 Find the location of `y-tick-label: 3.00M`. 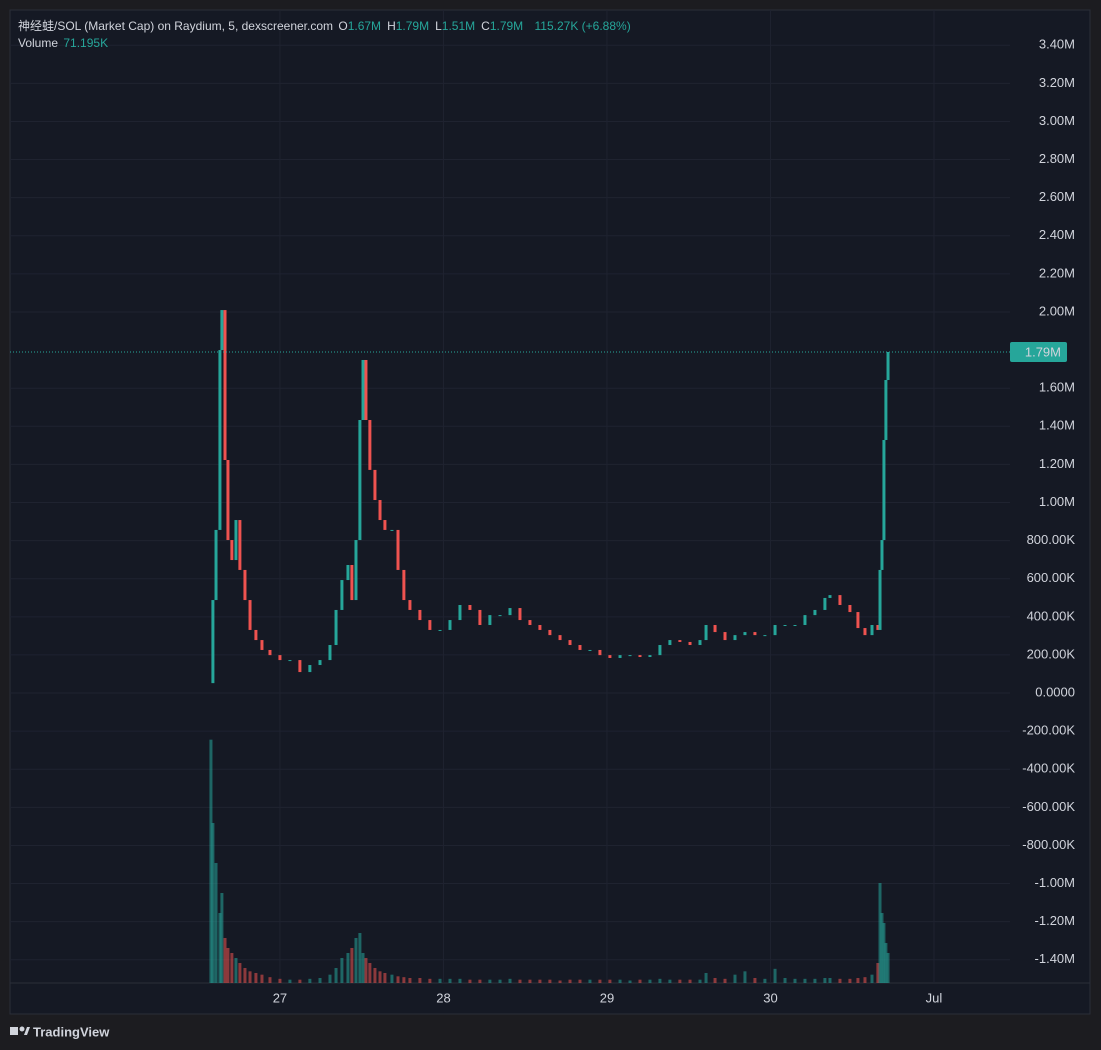

y-tick-label: 3.00M is located at coordinates (1057, 120).